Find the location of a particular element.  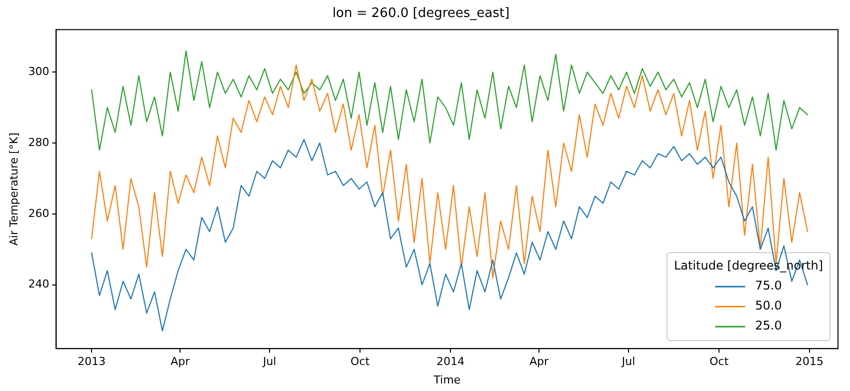

y-tick-label: 240 is located at coordinates (39, 284).